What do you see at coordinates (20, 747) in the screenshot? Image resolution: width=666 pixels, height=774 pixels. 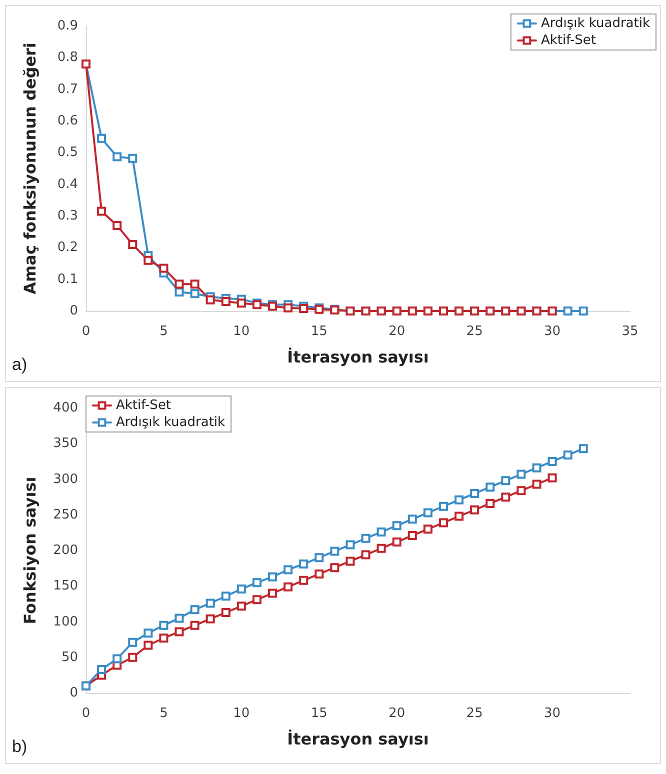 I see `text: b)` at bounding box center [20, 747].